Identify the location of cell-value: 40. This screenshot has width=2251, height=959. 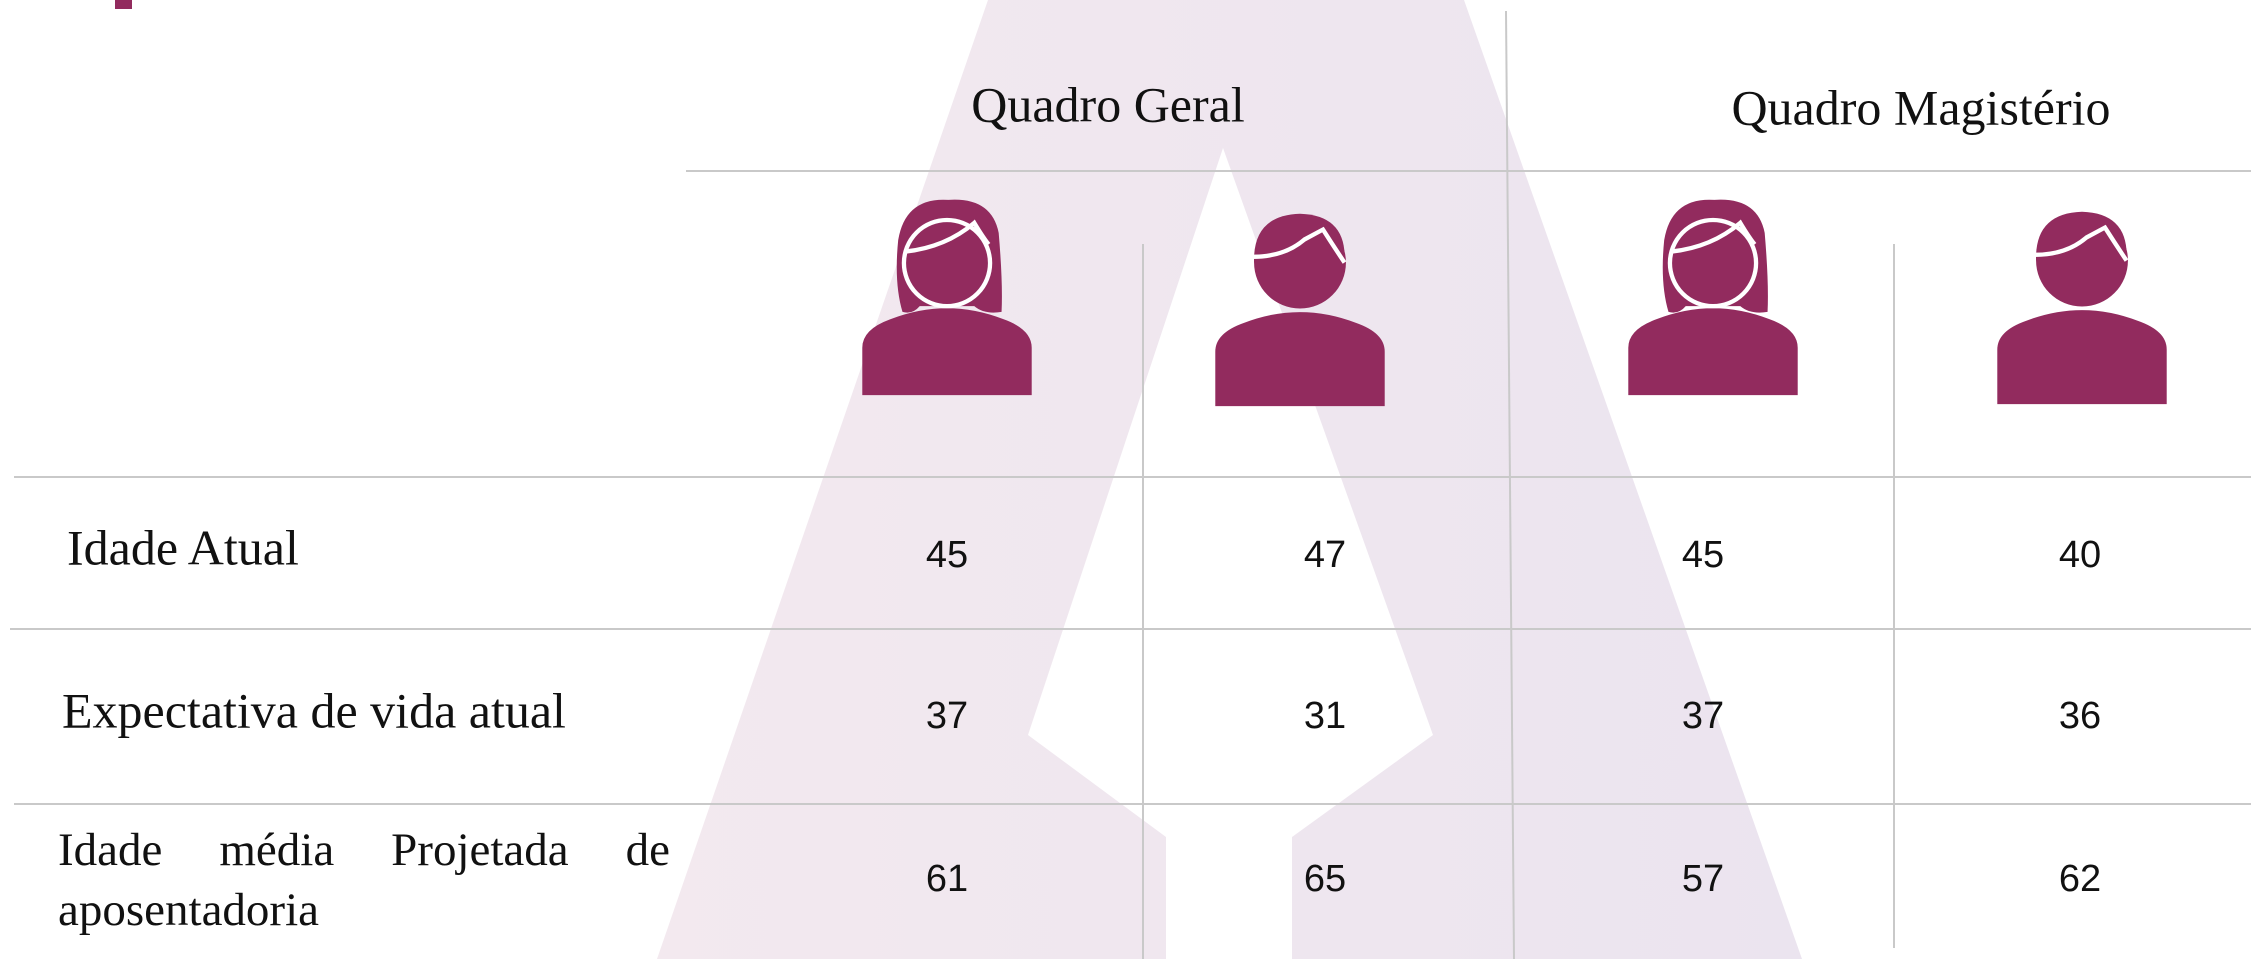
(2080, 555).